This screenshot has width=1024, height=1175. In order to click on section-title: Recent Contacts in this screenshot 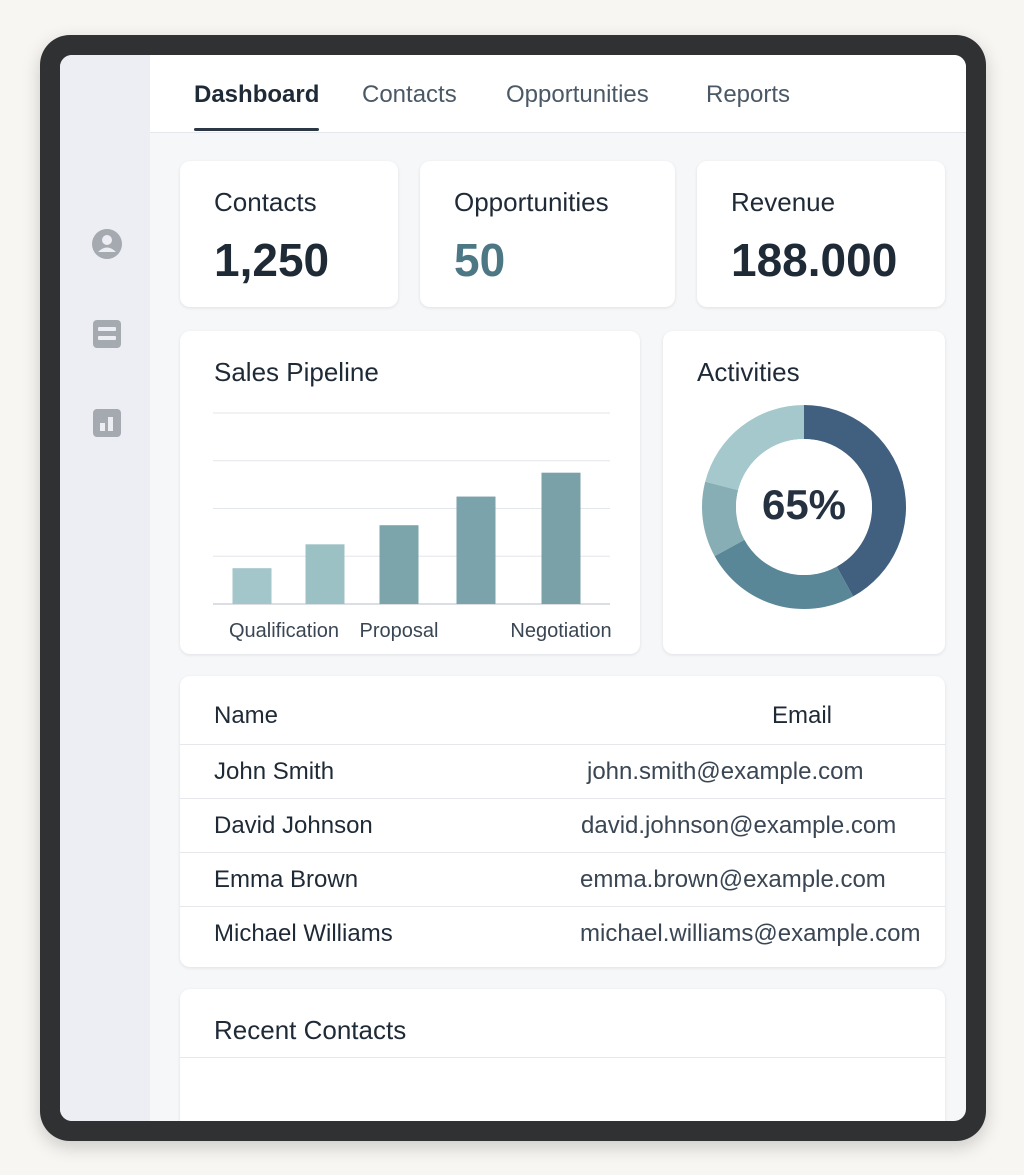, I will do `click(310, 1030)`.